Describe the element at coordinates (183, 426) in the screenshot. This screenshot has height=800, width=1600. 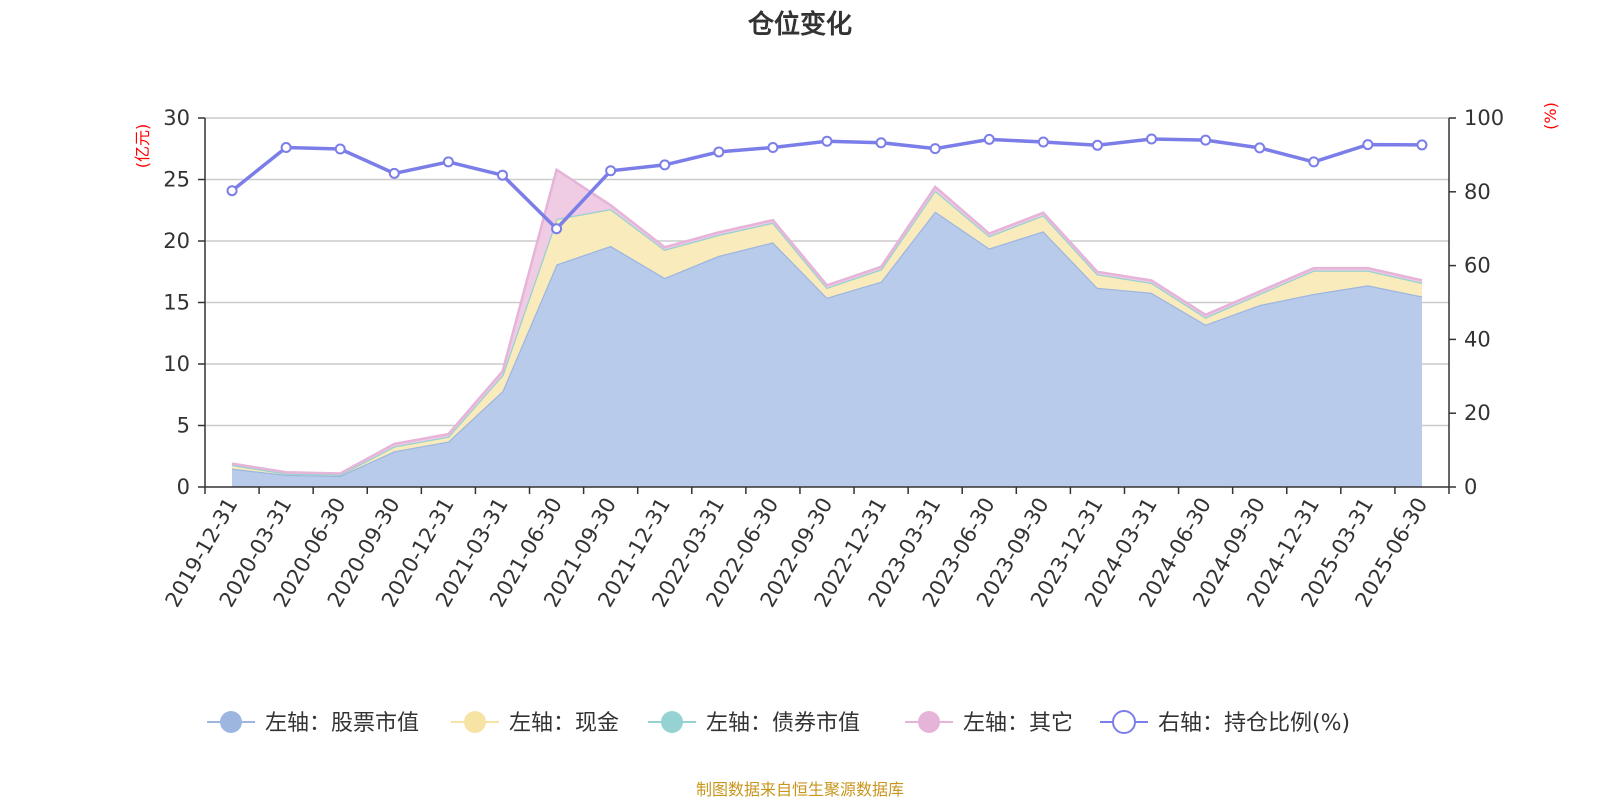
I see `left-axis-tick-label: 5` at that location.